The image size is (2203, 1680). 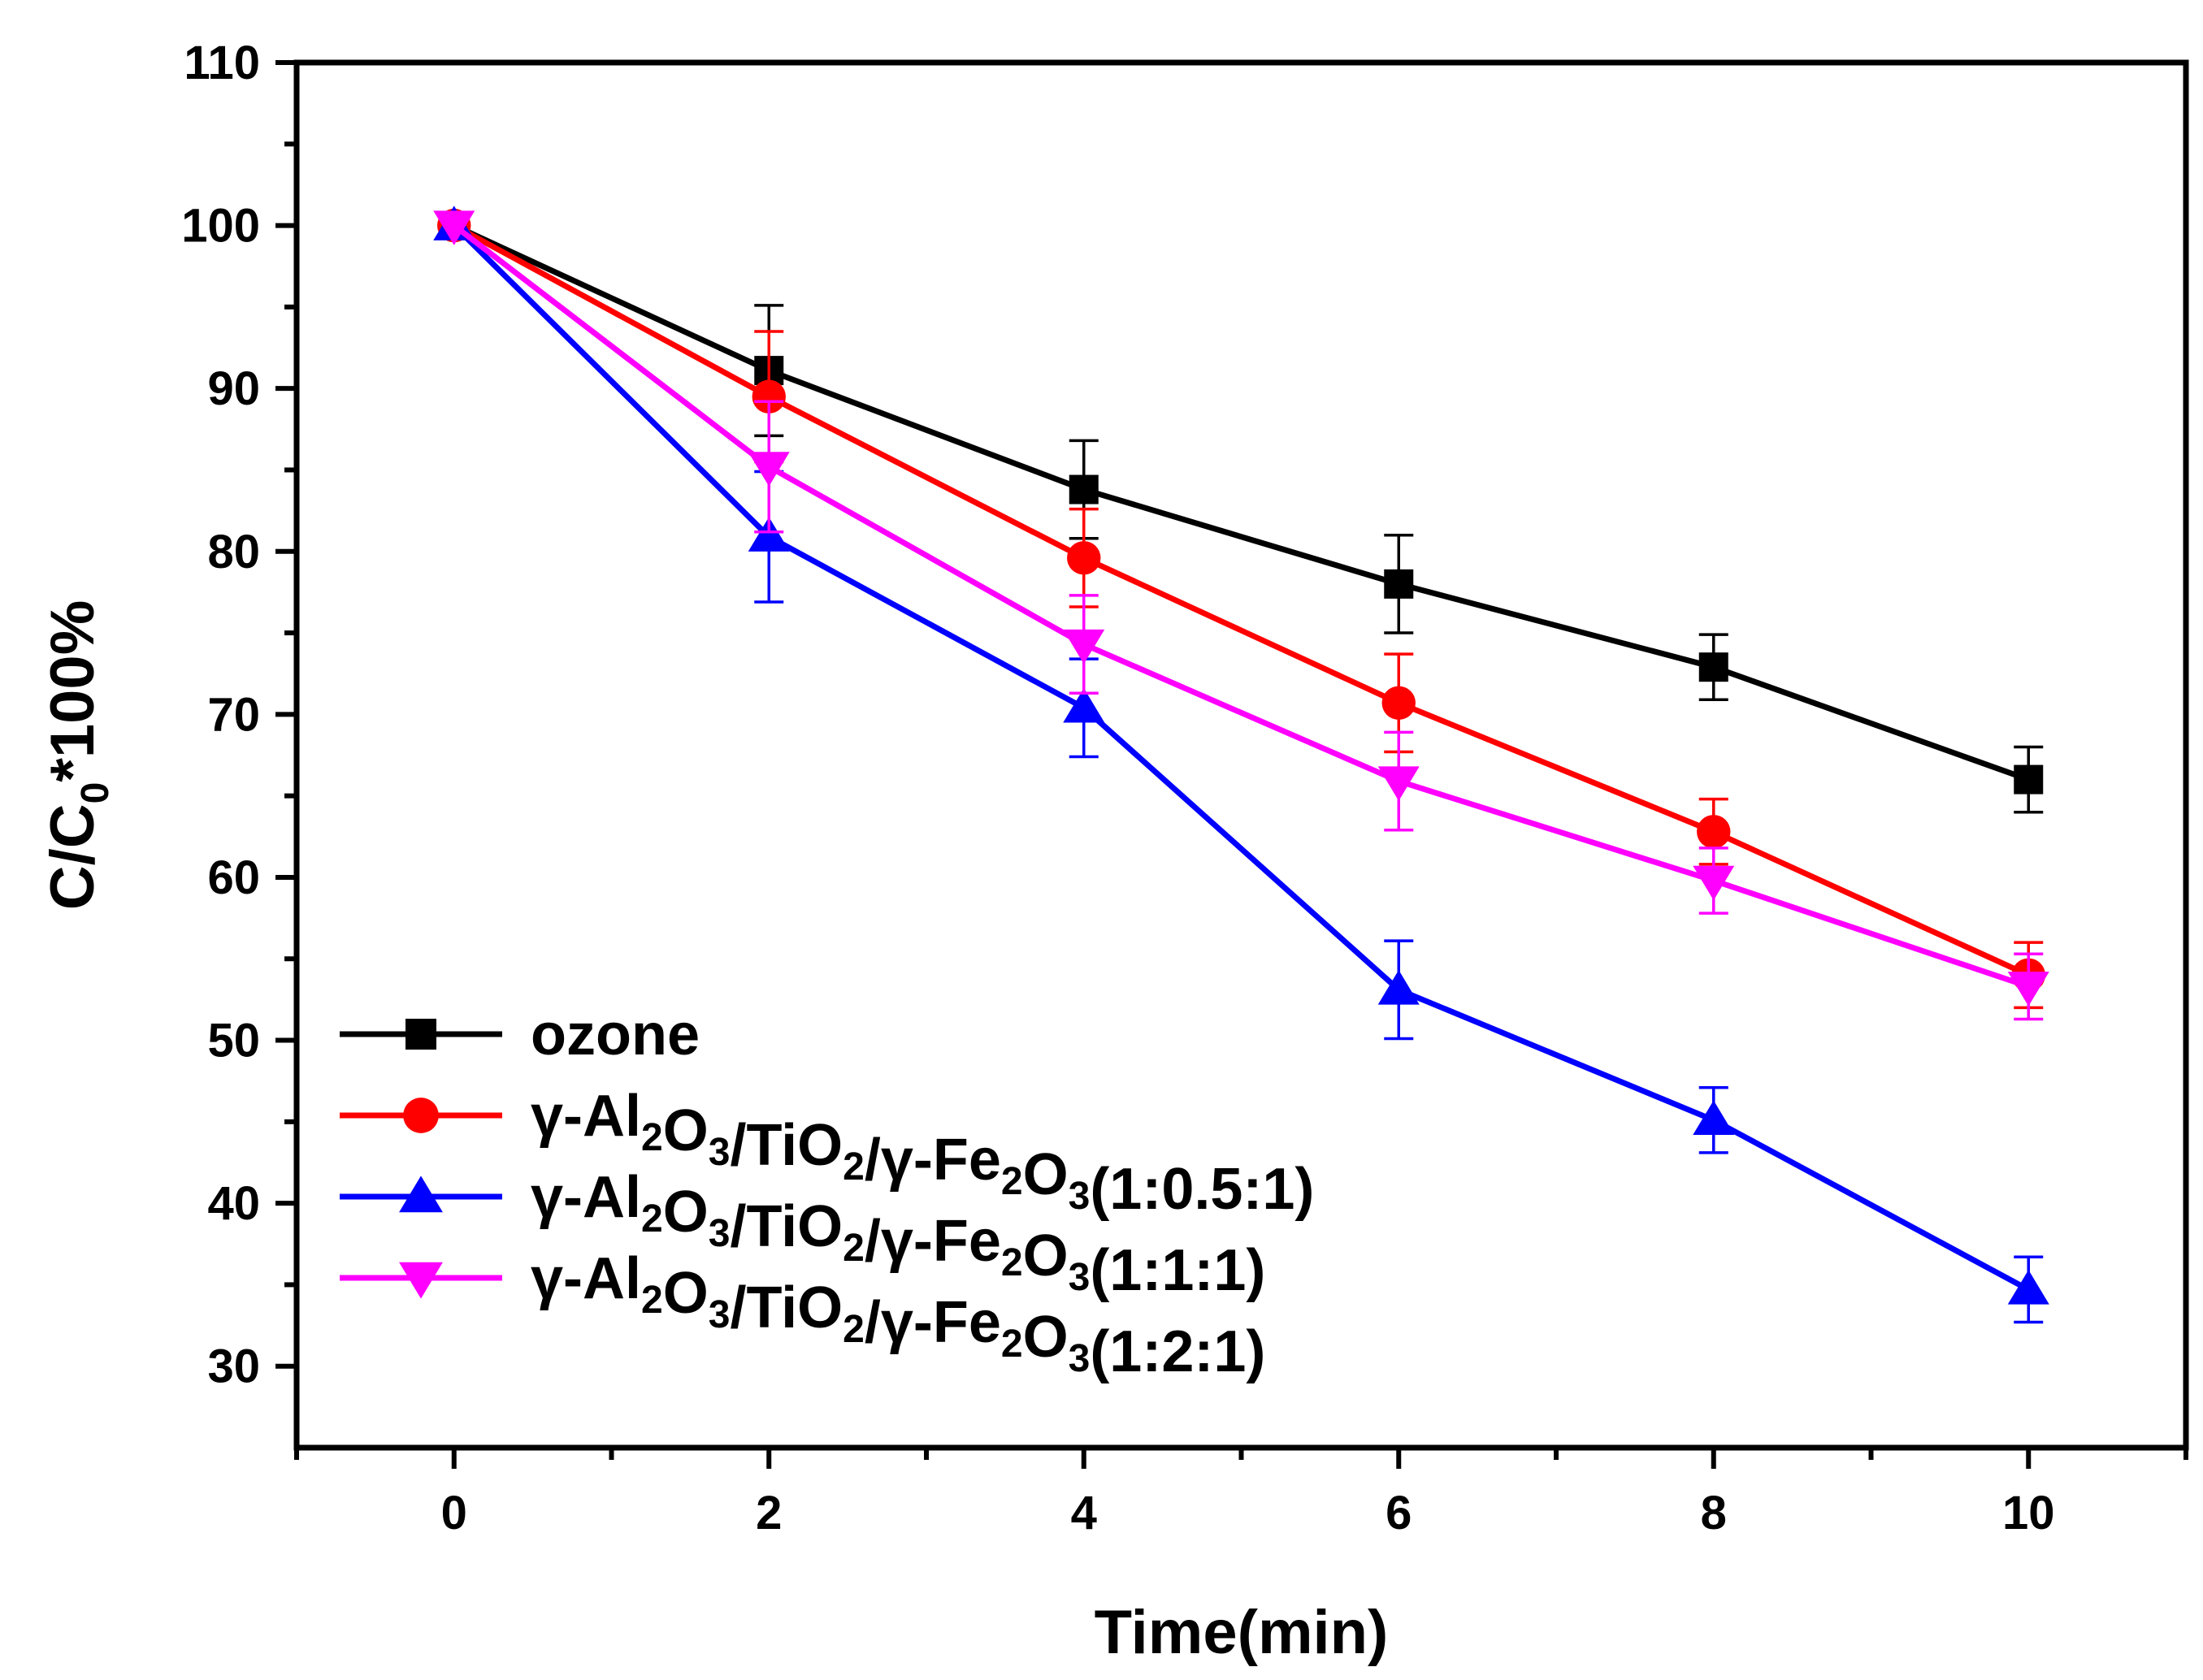 I want to click on x-tick-label: 4, so click(x=1084, y=1513).